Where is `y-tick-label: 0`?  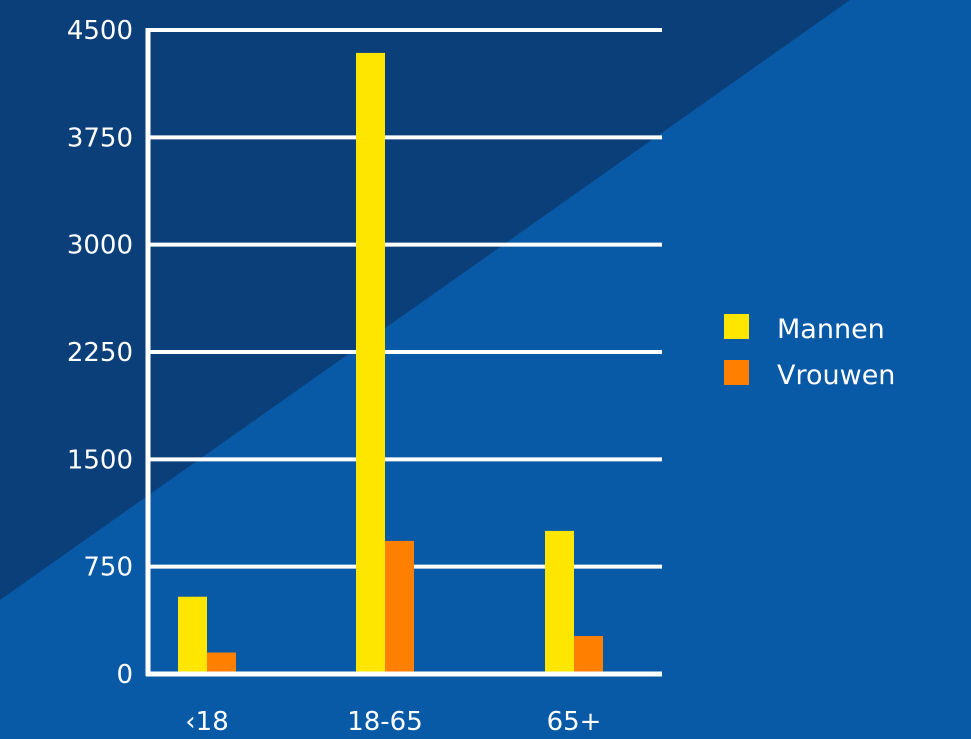 y-tick-label: 0 is located at coordinates (124, 675).